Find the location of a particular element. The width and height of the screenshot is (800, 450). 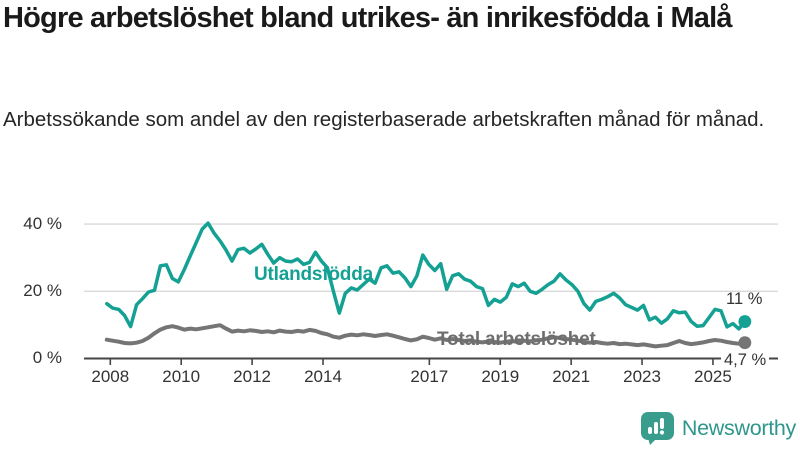

y-tick-label-40: 40 % is located at coordinates (42, 223).